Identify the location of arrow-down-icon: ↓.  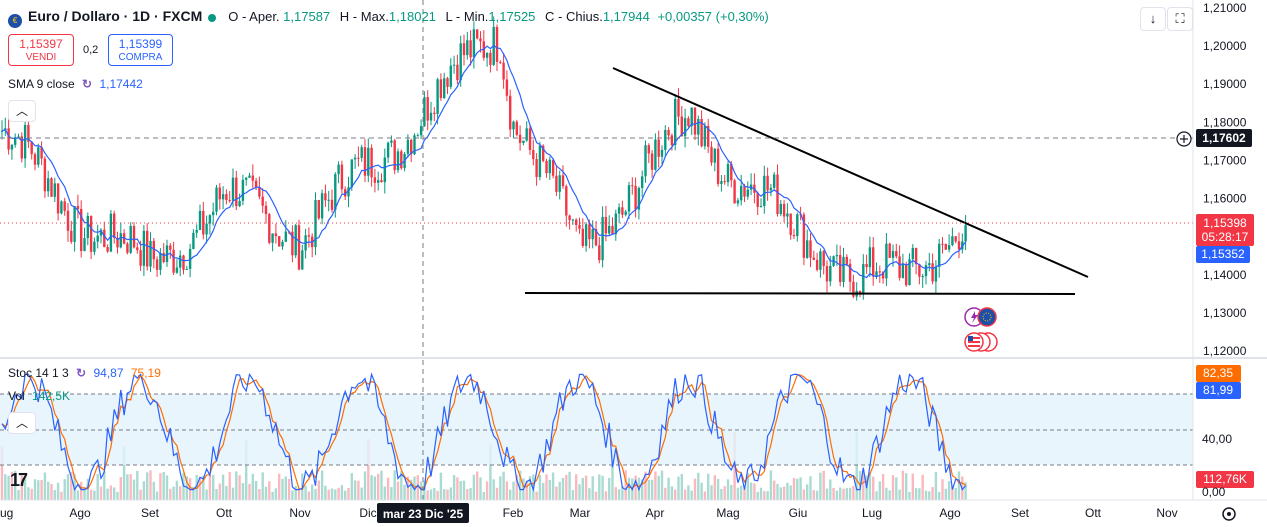
(1153, 19).